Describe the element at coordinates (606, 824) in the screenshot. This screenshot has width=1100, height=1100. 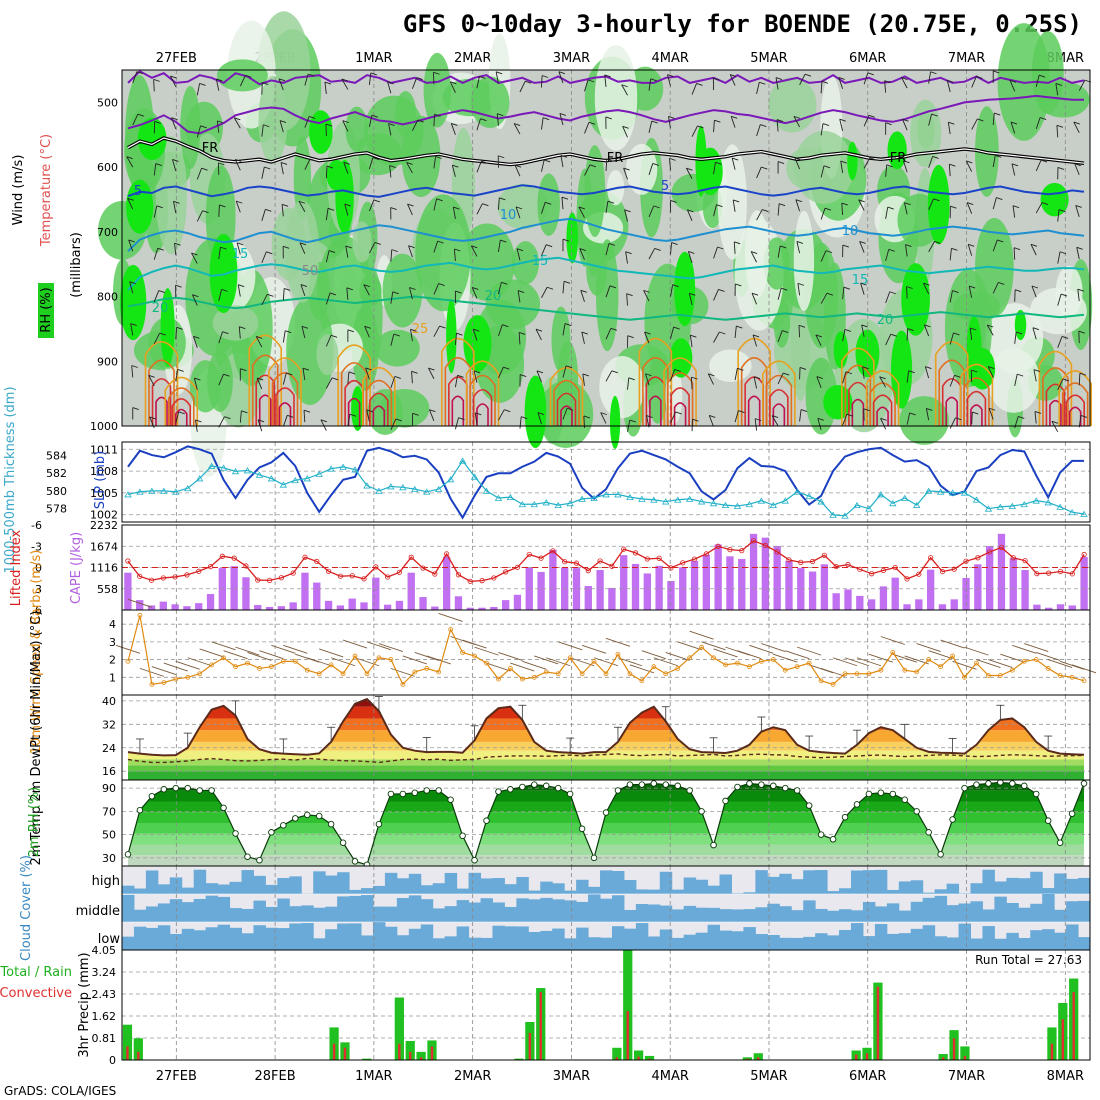
I see `rh-bands` at that location.